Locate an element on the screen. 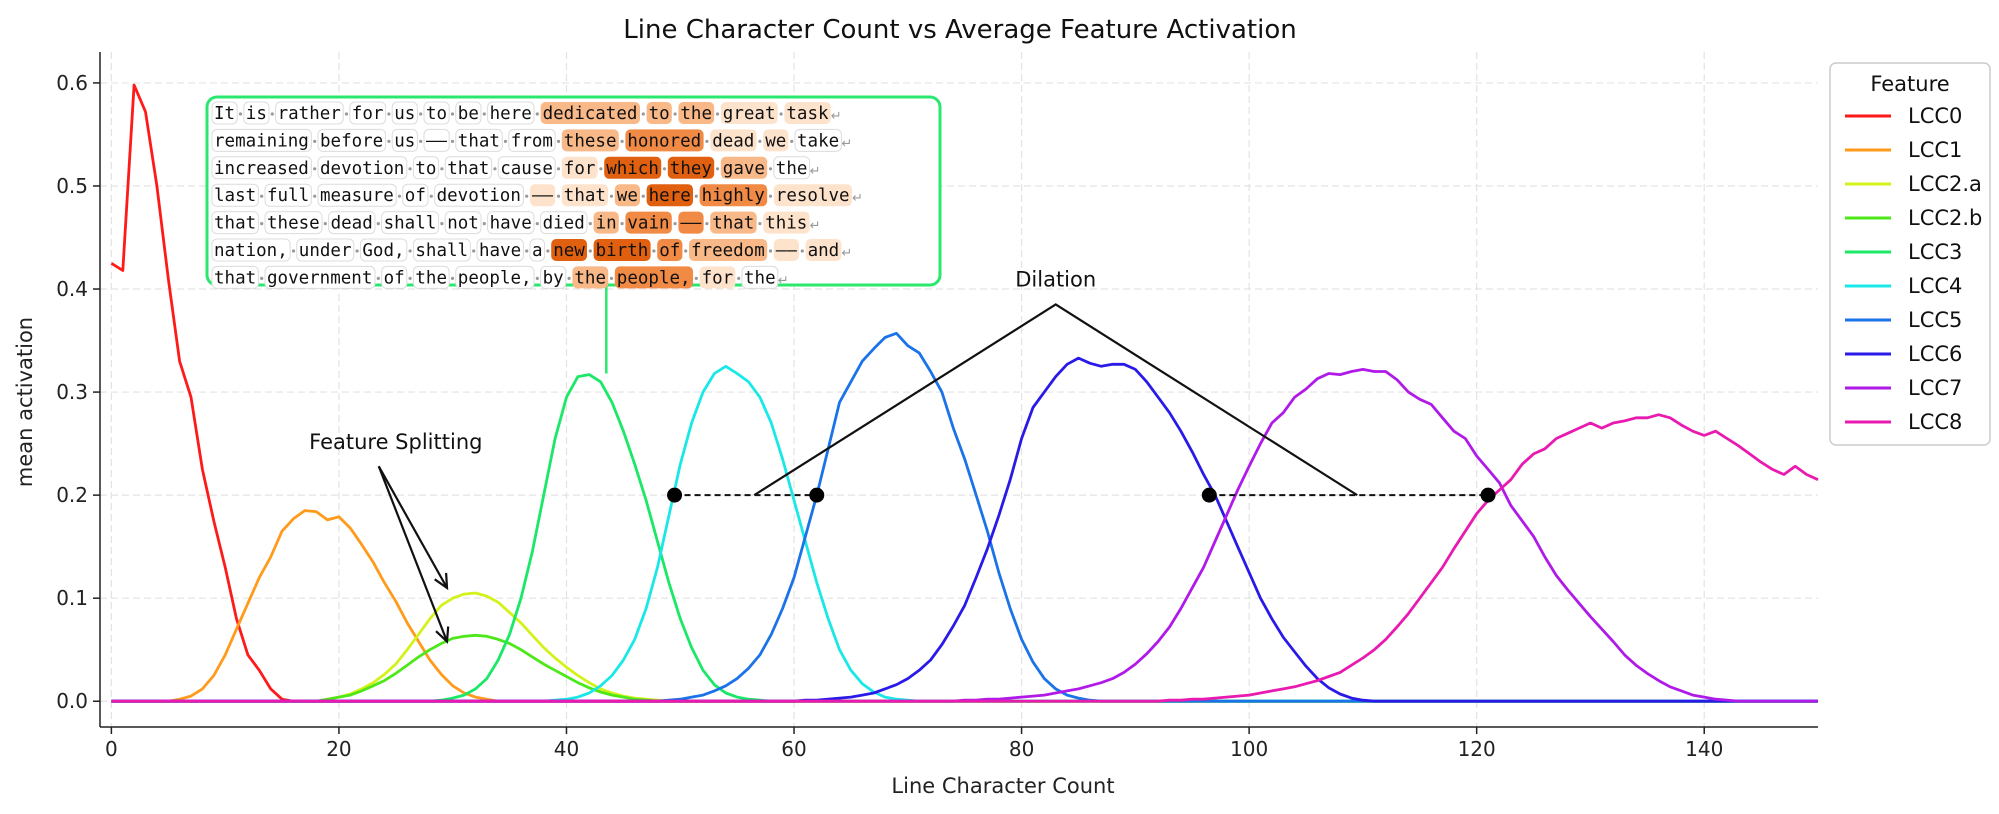 The image size is (1999, 814). token-text: and is located at coordinates (824, 251).